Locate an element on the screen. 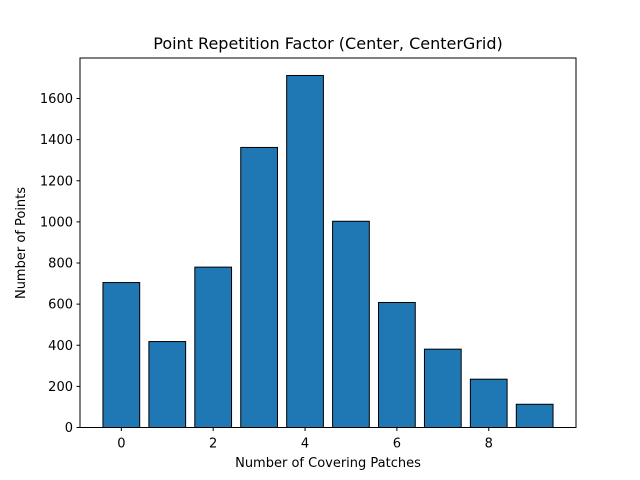  x-tick-label: 2 is located at coordinates (213, 444).